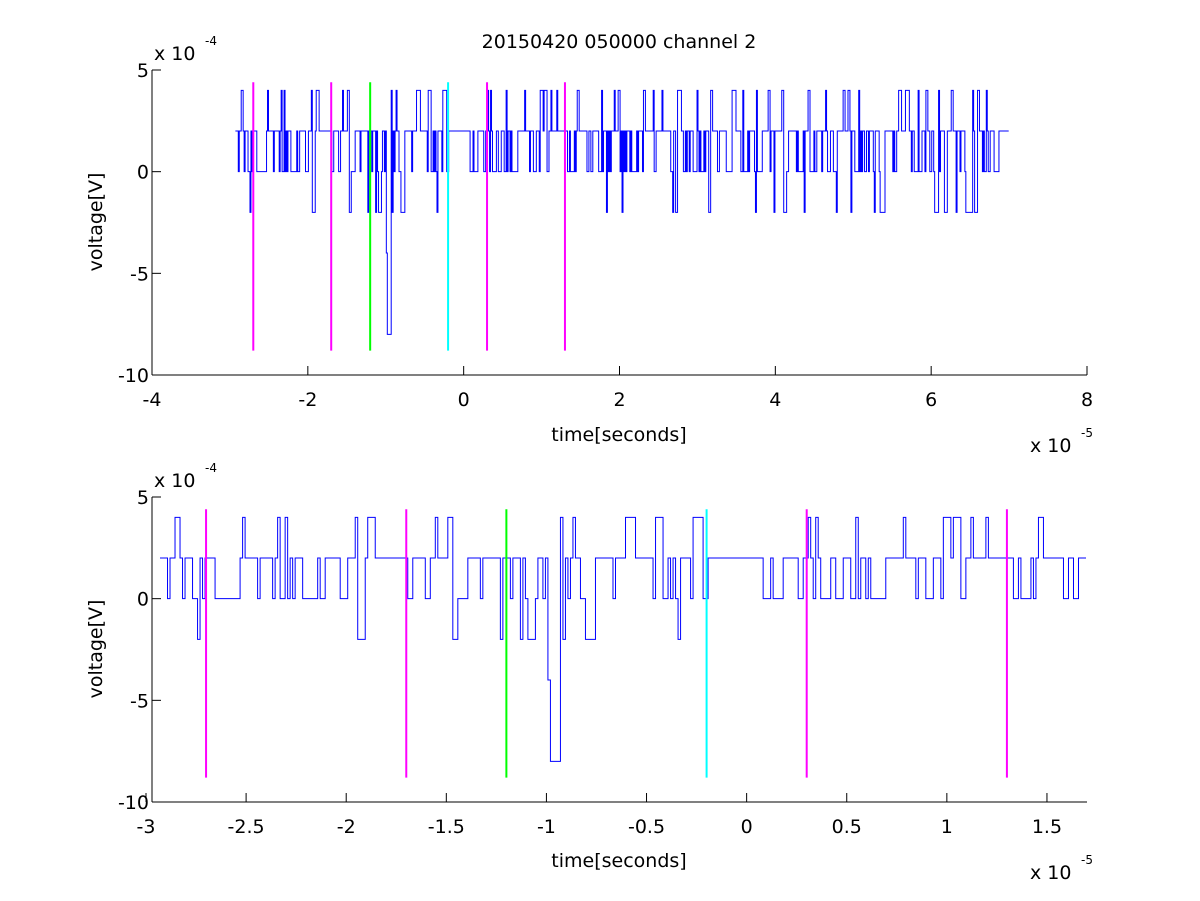 The image size is (1200, 901). Describe the element at coordinates (174, 481) in the screenshot. I see `bottom-y-exponent-base: x 10` at that location.